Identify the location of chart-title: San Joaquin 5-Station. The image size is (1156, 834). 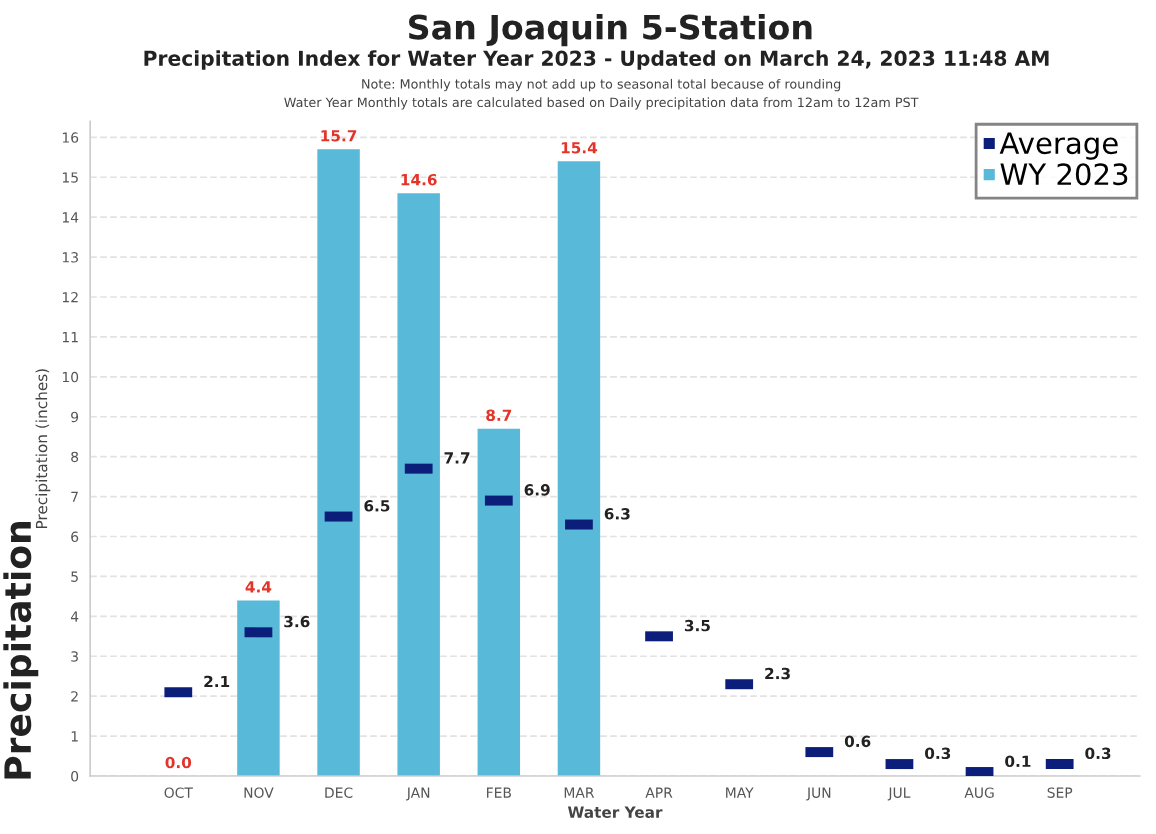
(610, 30).